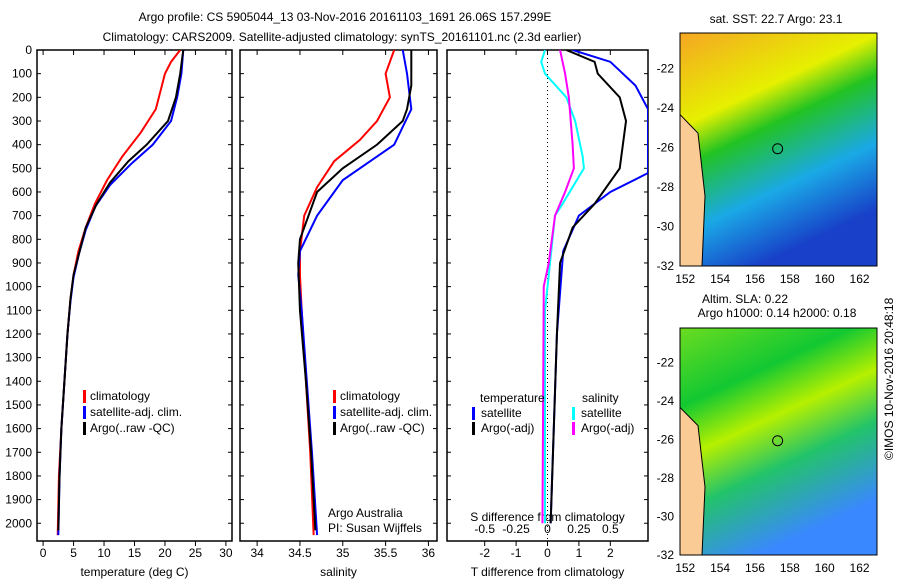 Image resolution: width=900 pixels, height=580 pixels. I want to click on x-tick-label: 10, so click(104, 553).